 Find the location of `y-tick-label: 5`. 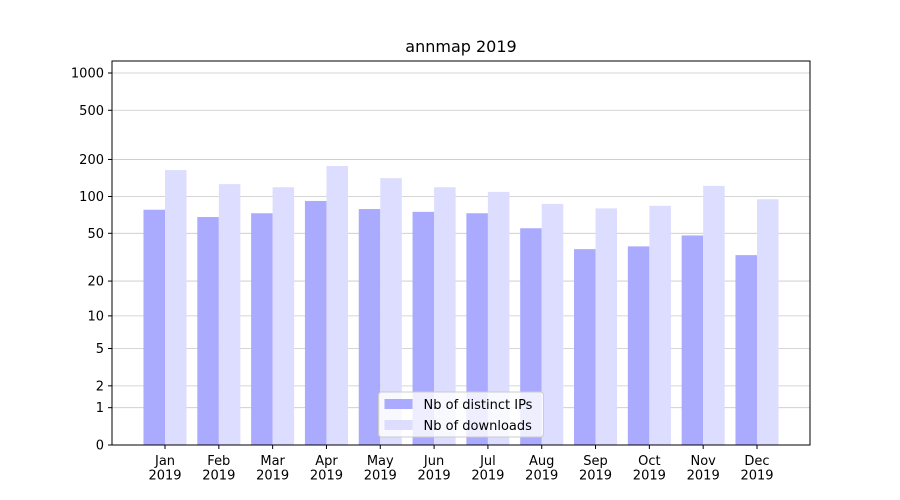

y-tick-label: 5 is located at coordinates (100, 349).